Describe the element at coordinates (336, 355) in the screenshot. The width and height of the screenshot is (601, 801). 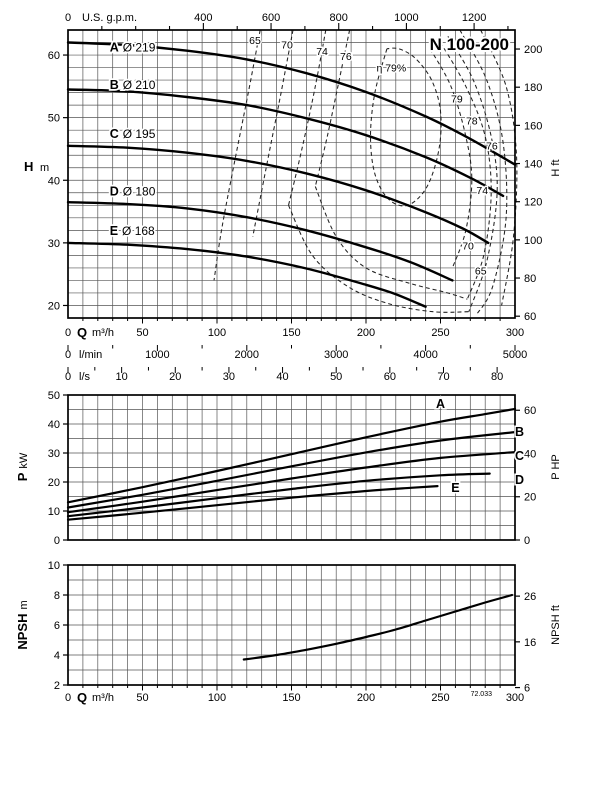
I see `scale-tick-label: 3000` at that location.